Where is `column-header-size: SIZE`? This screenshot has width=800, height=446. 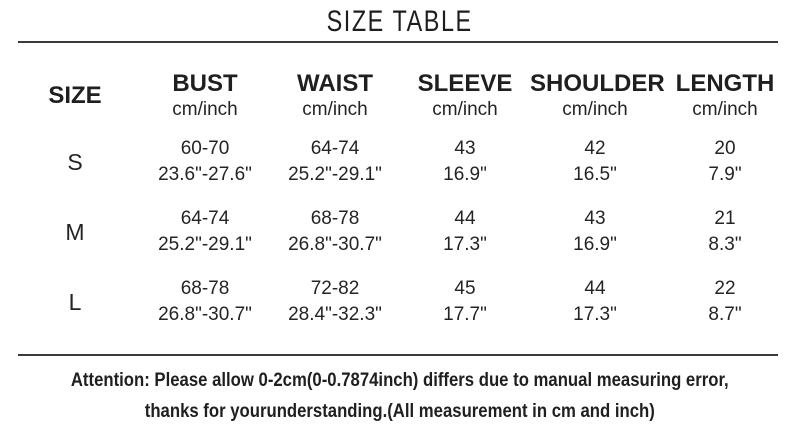 column-header-size: SIZE is located at coordinates (75, 96).